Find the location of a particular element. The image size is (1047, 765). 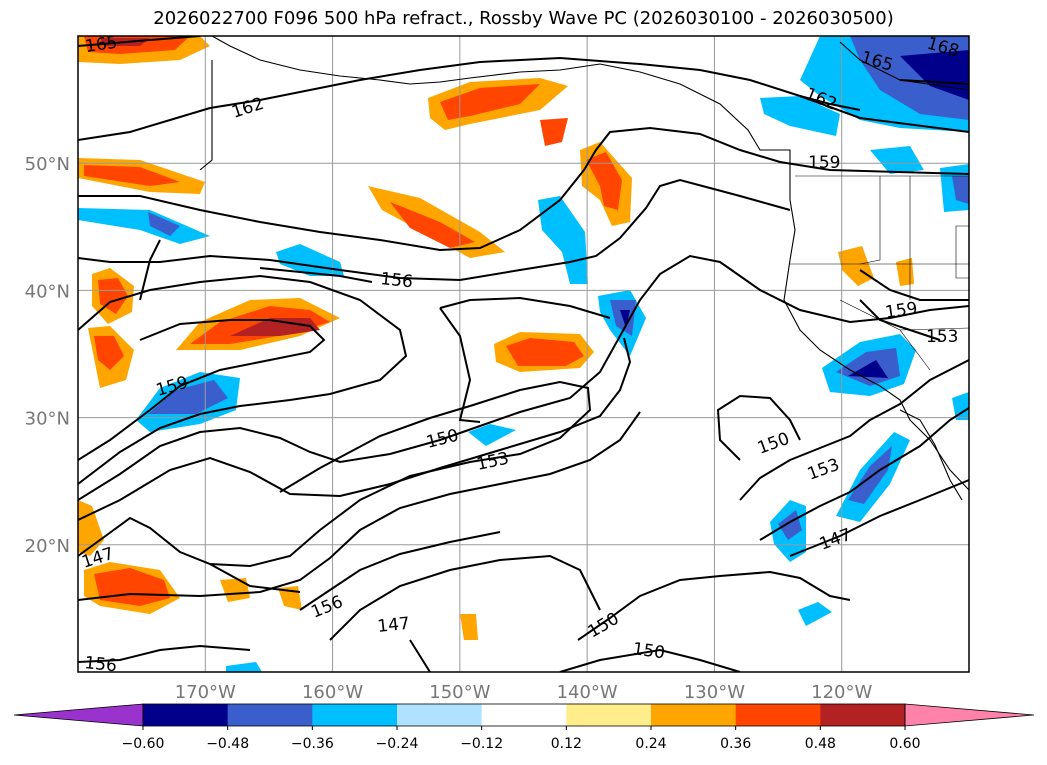

colorbar is located at coordinates (524, 715).